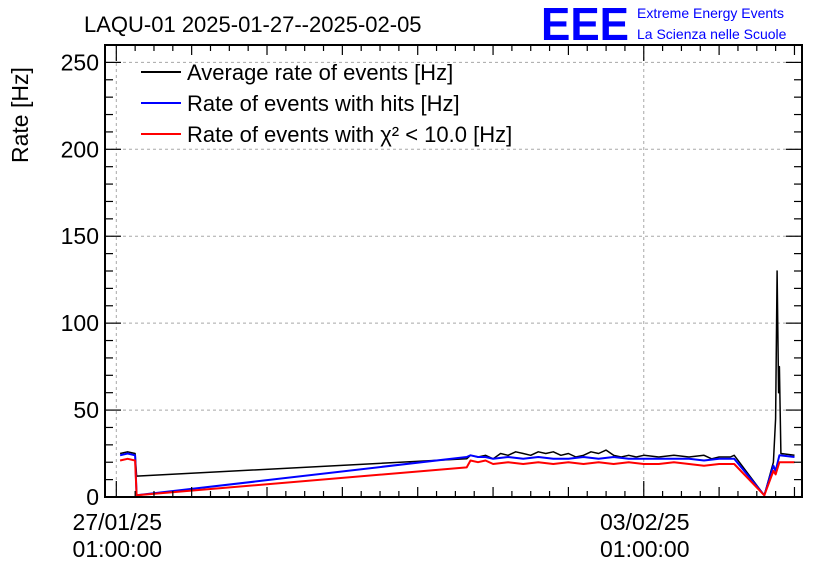 The image size is (836, 572). I want to click on logo-mark: EEE, so click(585, 25).